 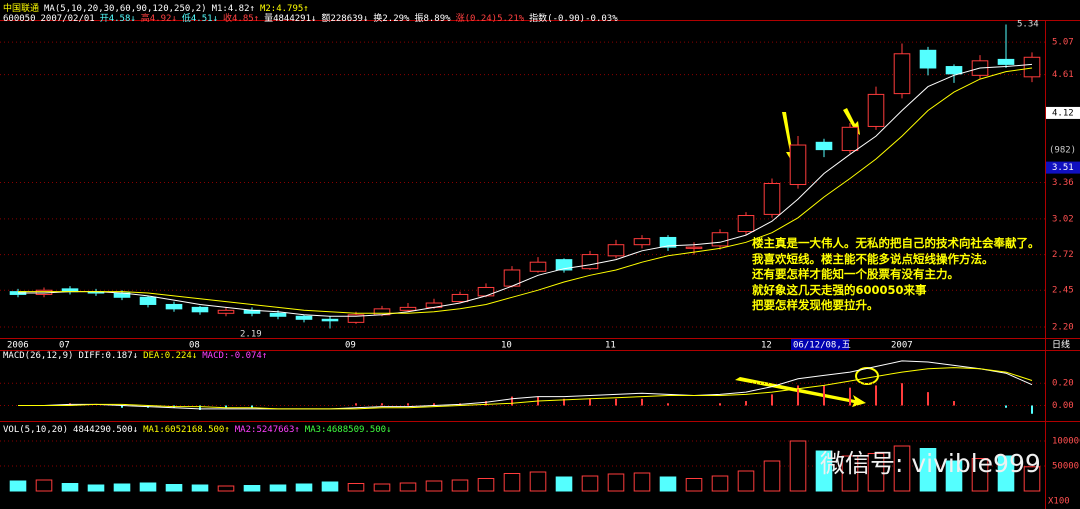 I want to click on m1: M1:4.82↑, so click(x=233, y=9).